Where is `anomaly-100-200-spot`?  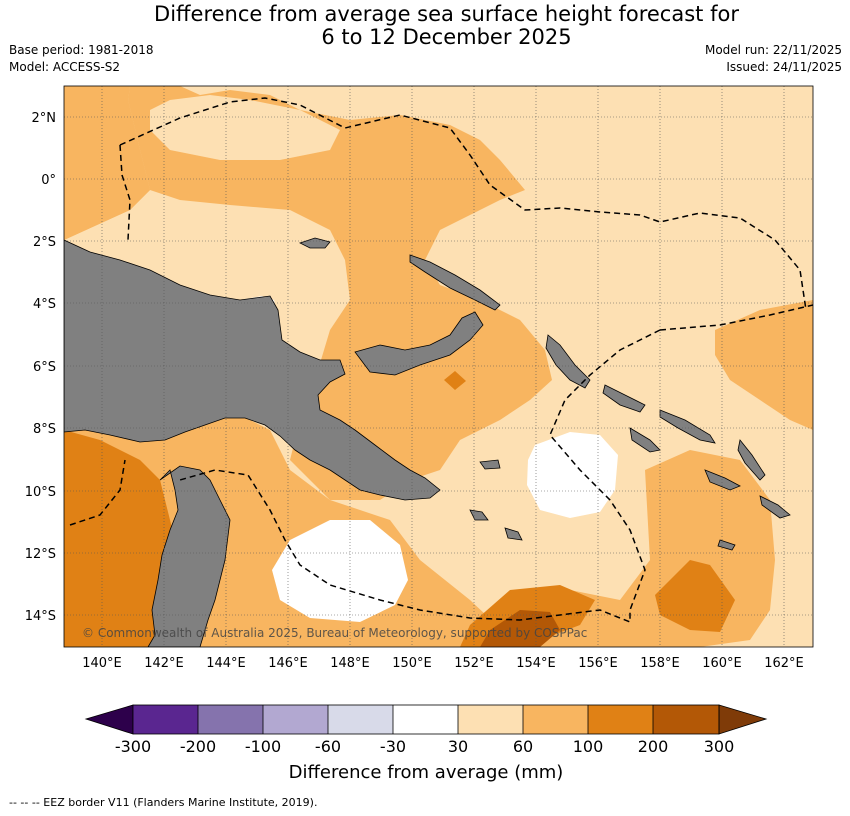
anomaly-100-200-spot is located at coordinates (455, 380).